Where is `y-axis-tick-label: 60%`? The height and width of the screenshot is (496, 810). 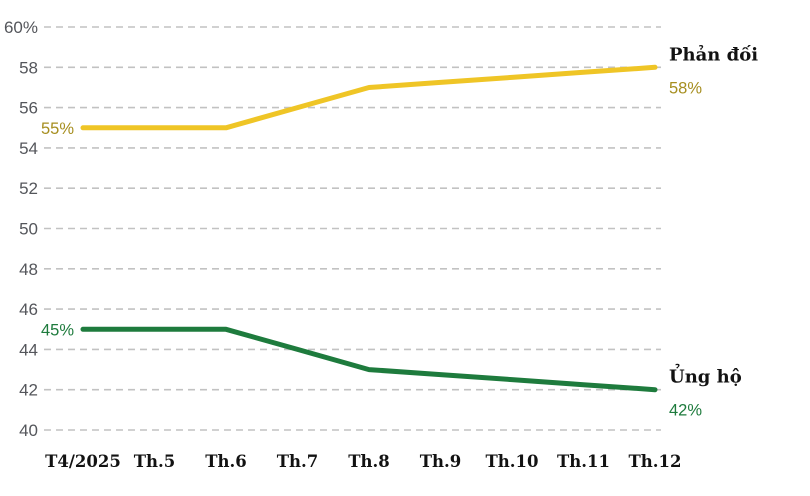
y-axis-tick-label: 60% is located at coordinates (21, 27).